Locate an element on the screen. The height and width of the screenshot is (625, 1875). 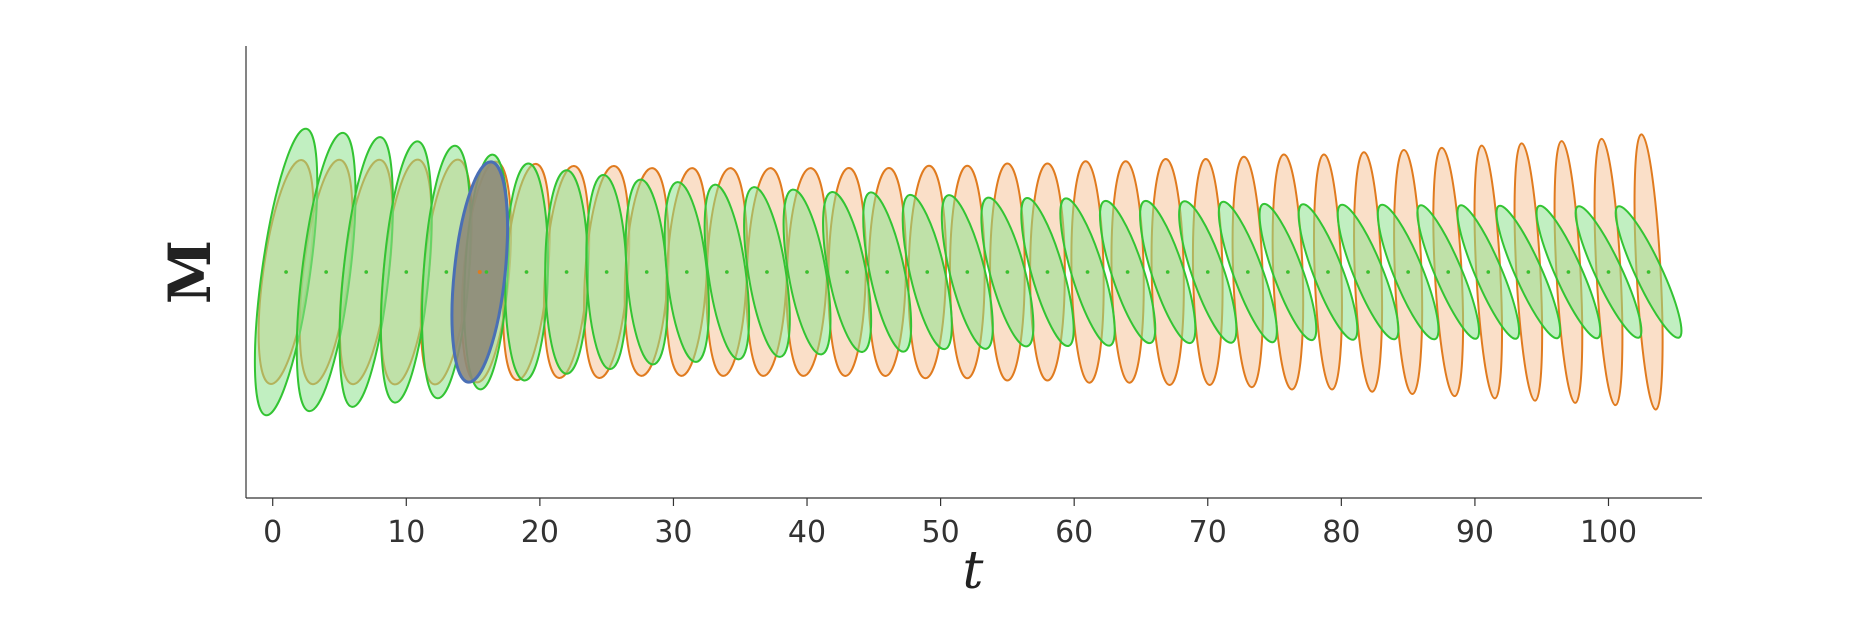
x-tick-label: 100 is located at coordinates (1608, 532).